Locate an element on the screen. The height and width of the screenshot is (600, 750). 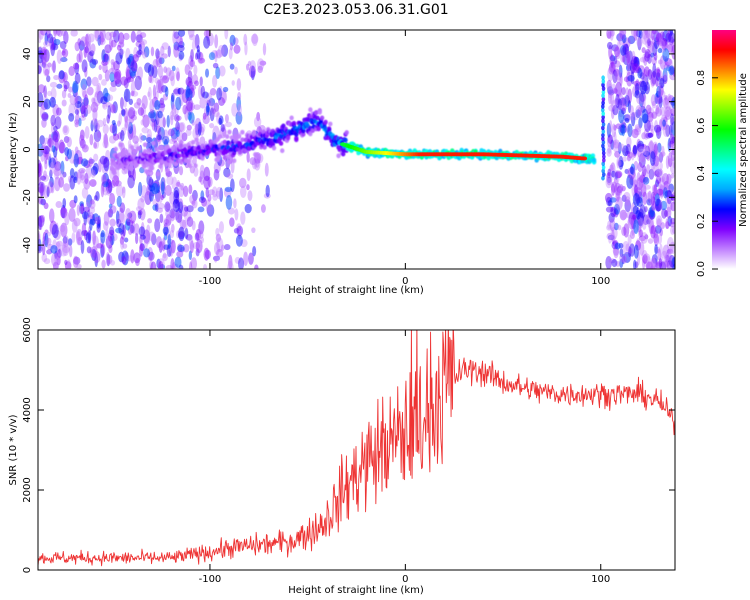
x-tick-label: -100 is located at coordinates (210, 579).